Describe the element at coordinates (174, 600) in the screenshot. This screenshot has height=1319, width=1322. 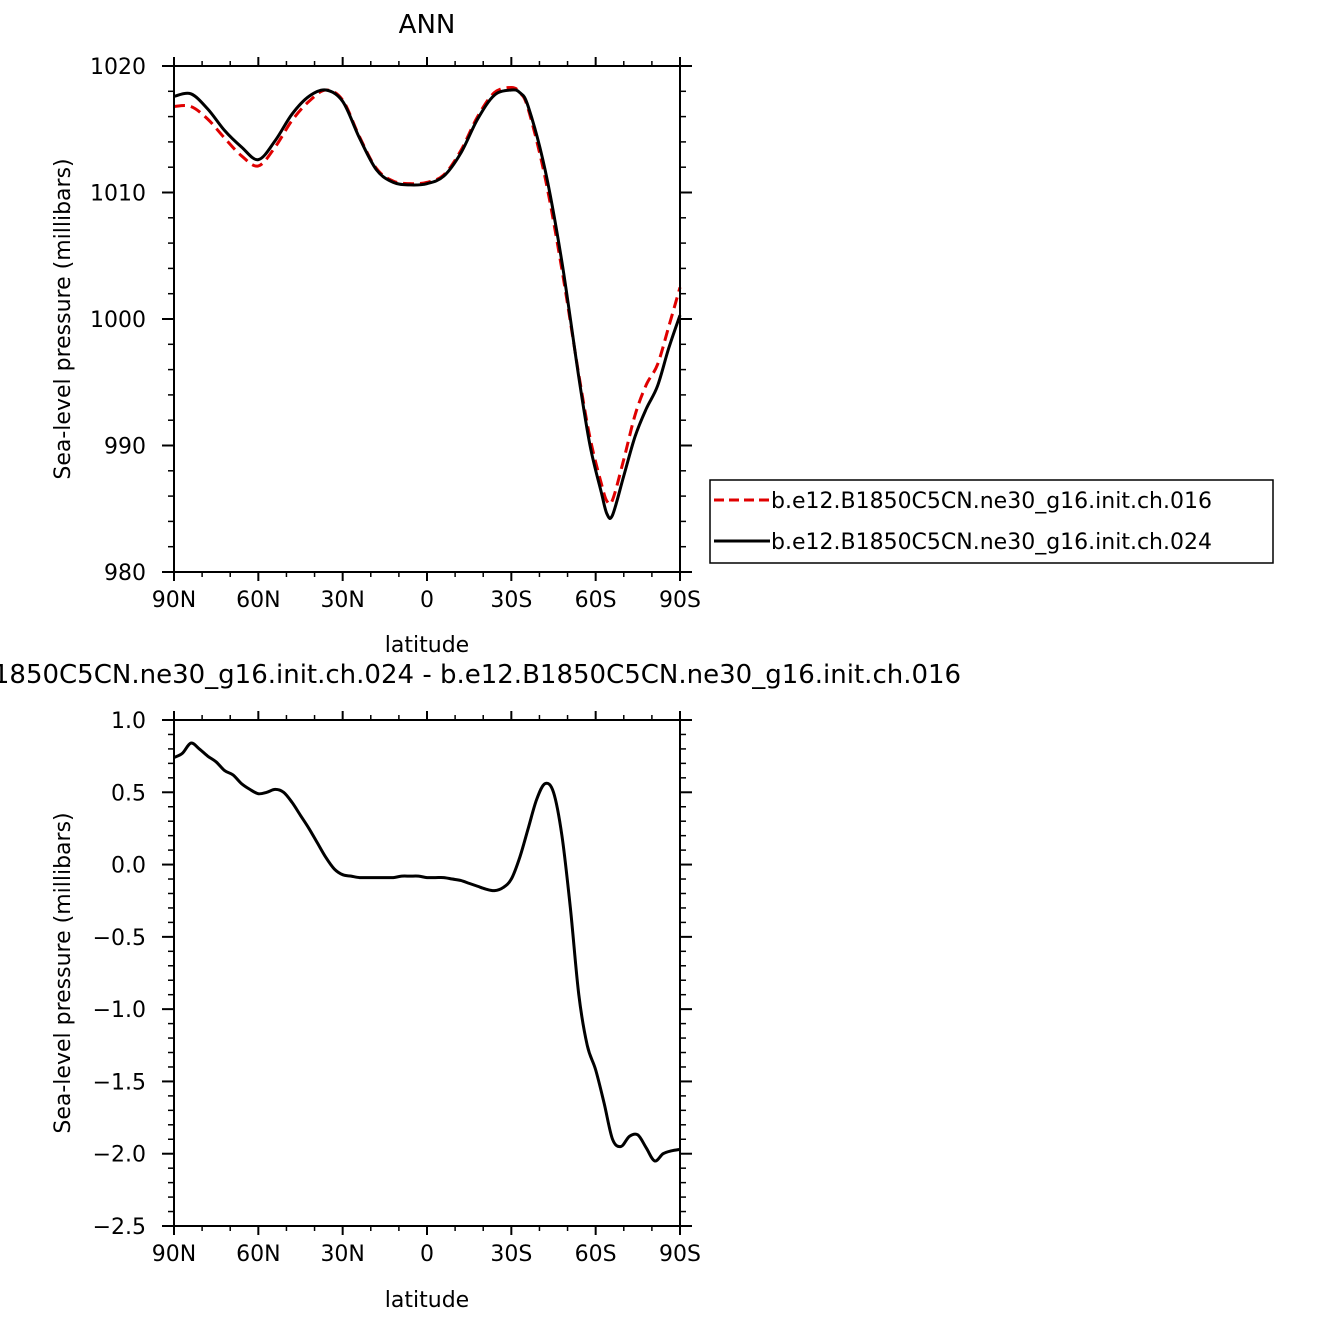
I see `top-x-tick-label: 90N` at that location.